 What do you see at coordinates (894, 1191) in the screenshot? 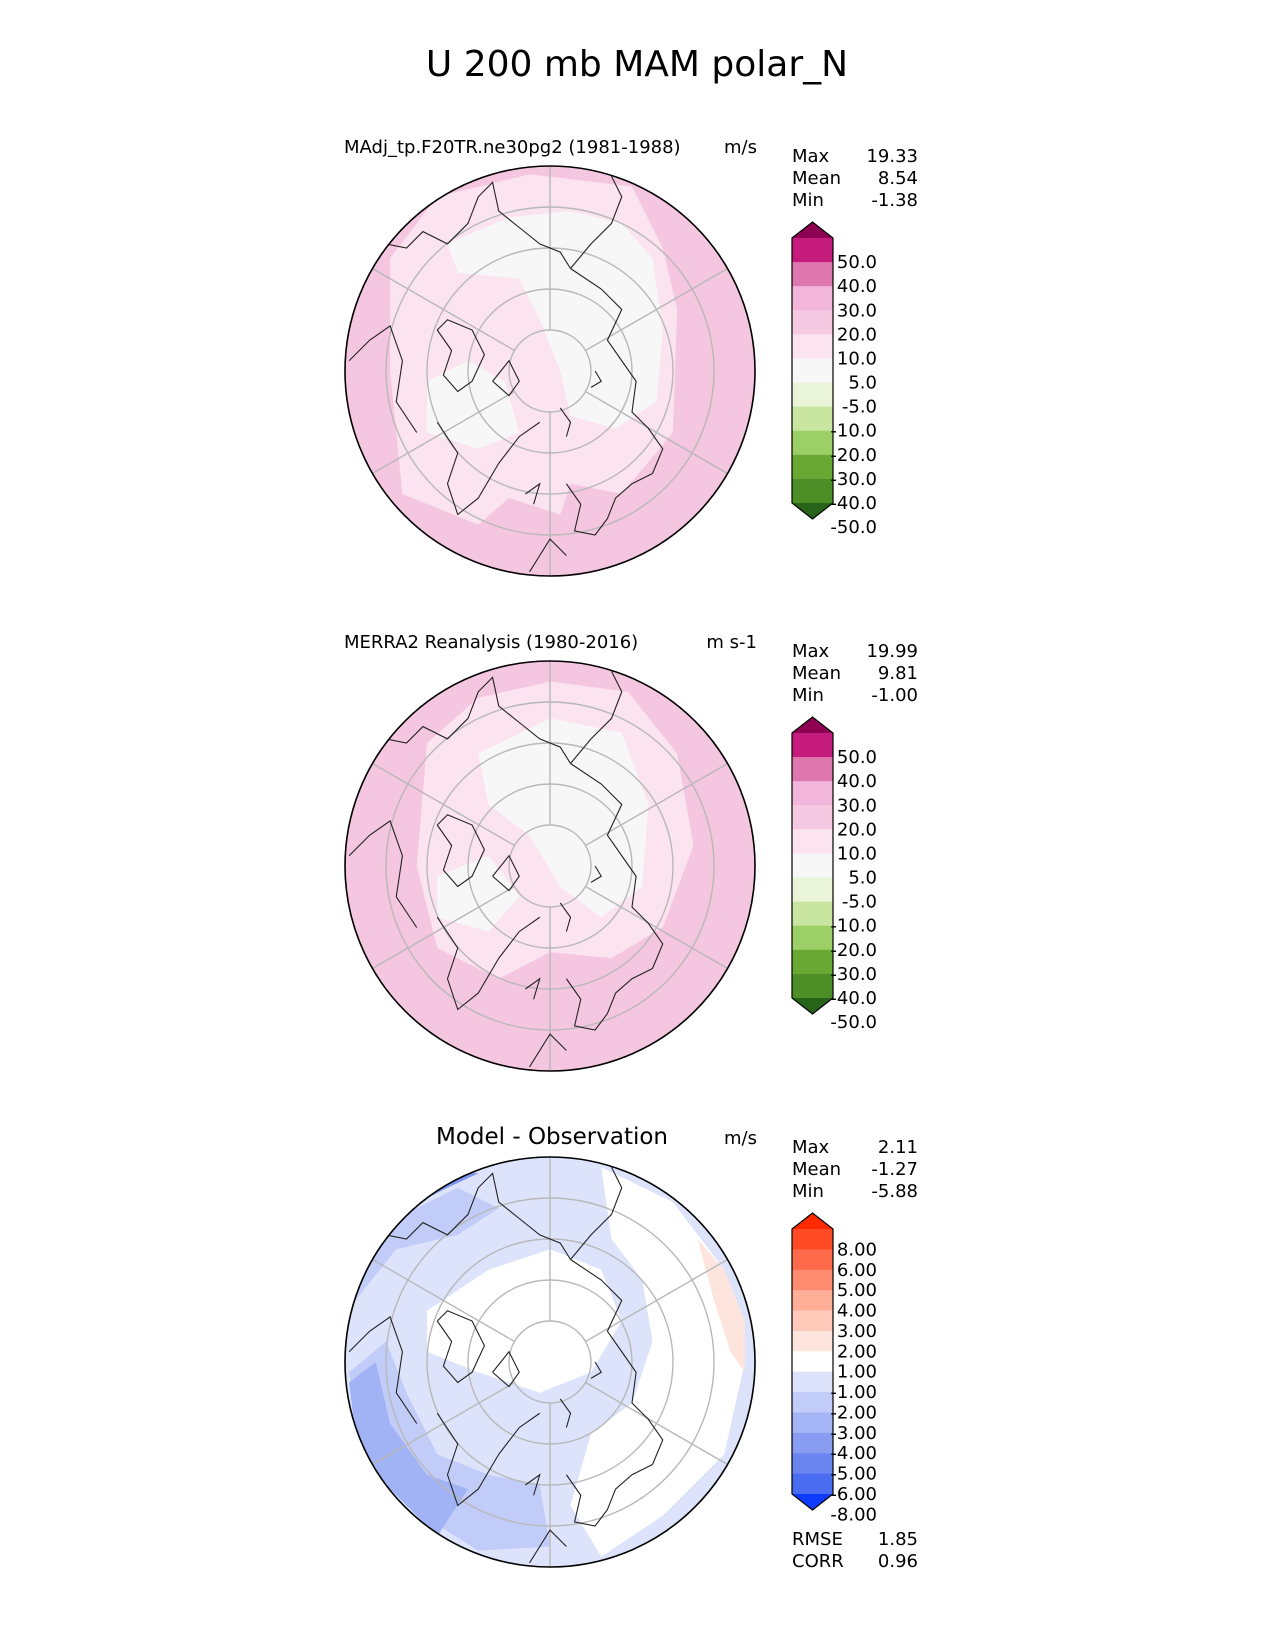
I see `stat-value: -5.88` at bounding box center [894, 1191].